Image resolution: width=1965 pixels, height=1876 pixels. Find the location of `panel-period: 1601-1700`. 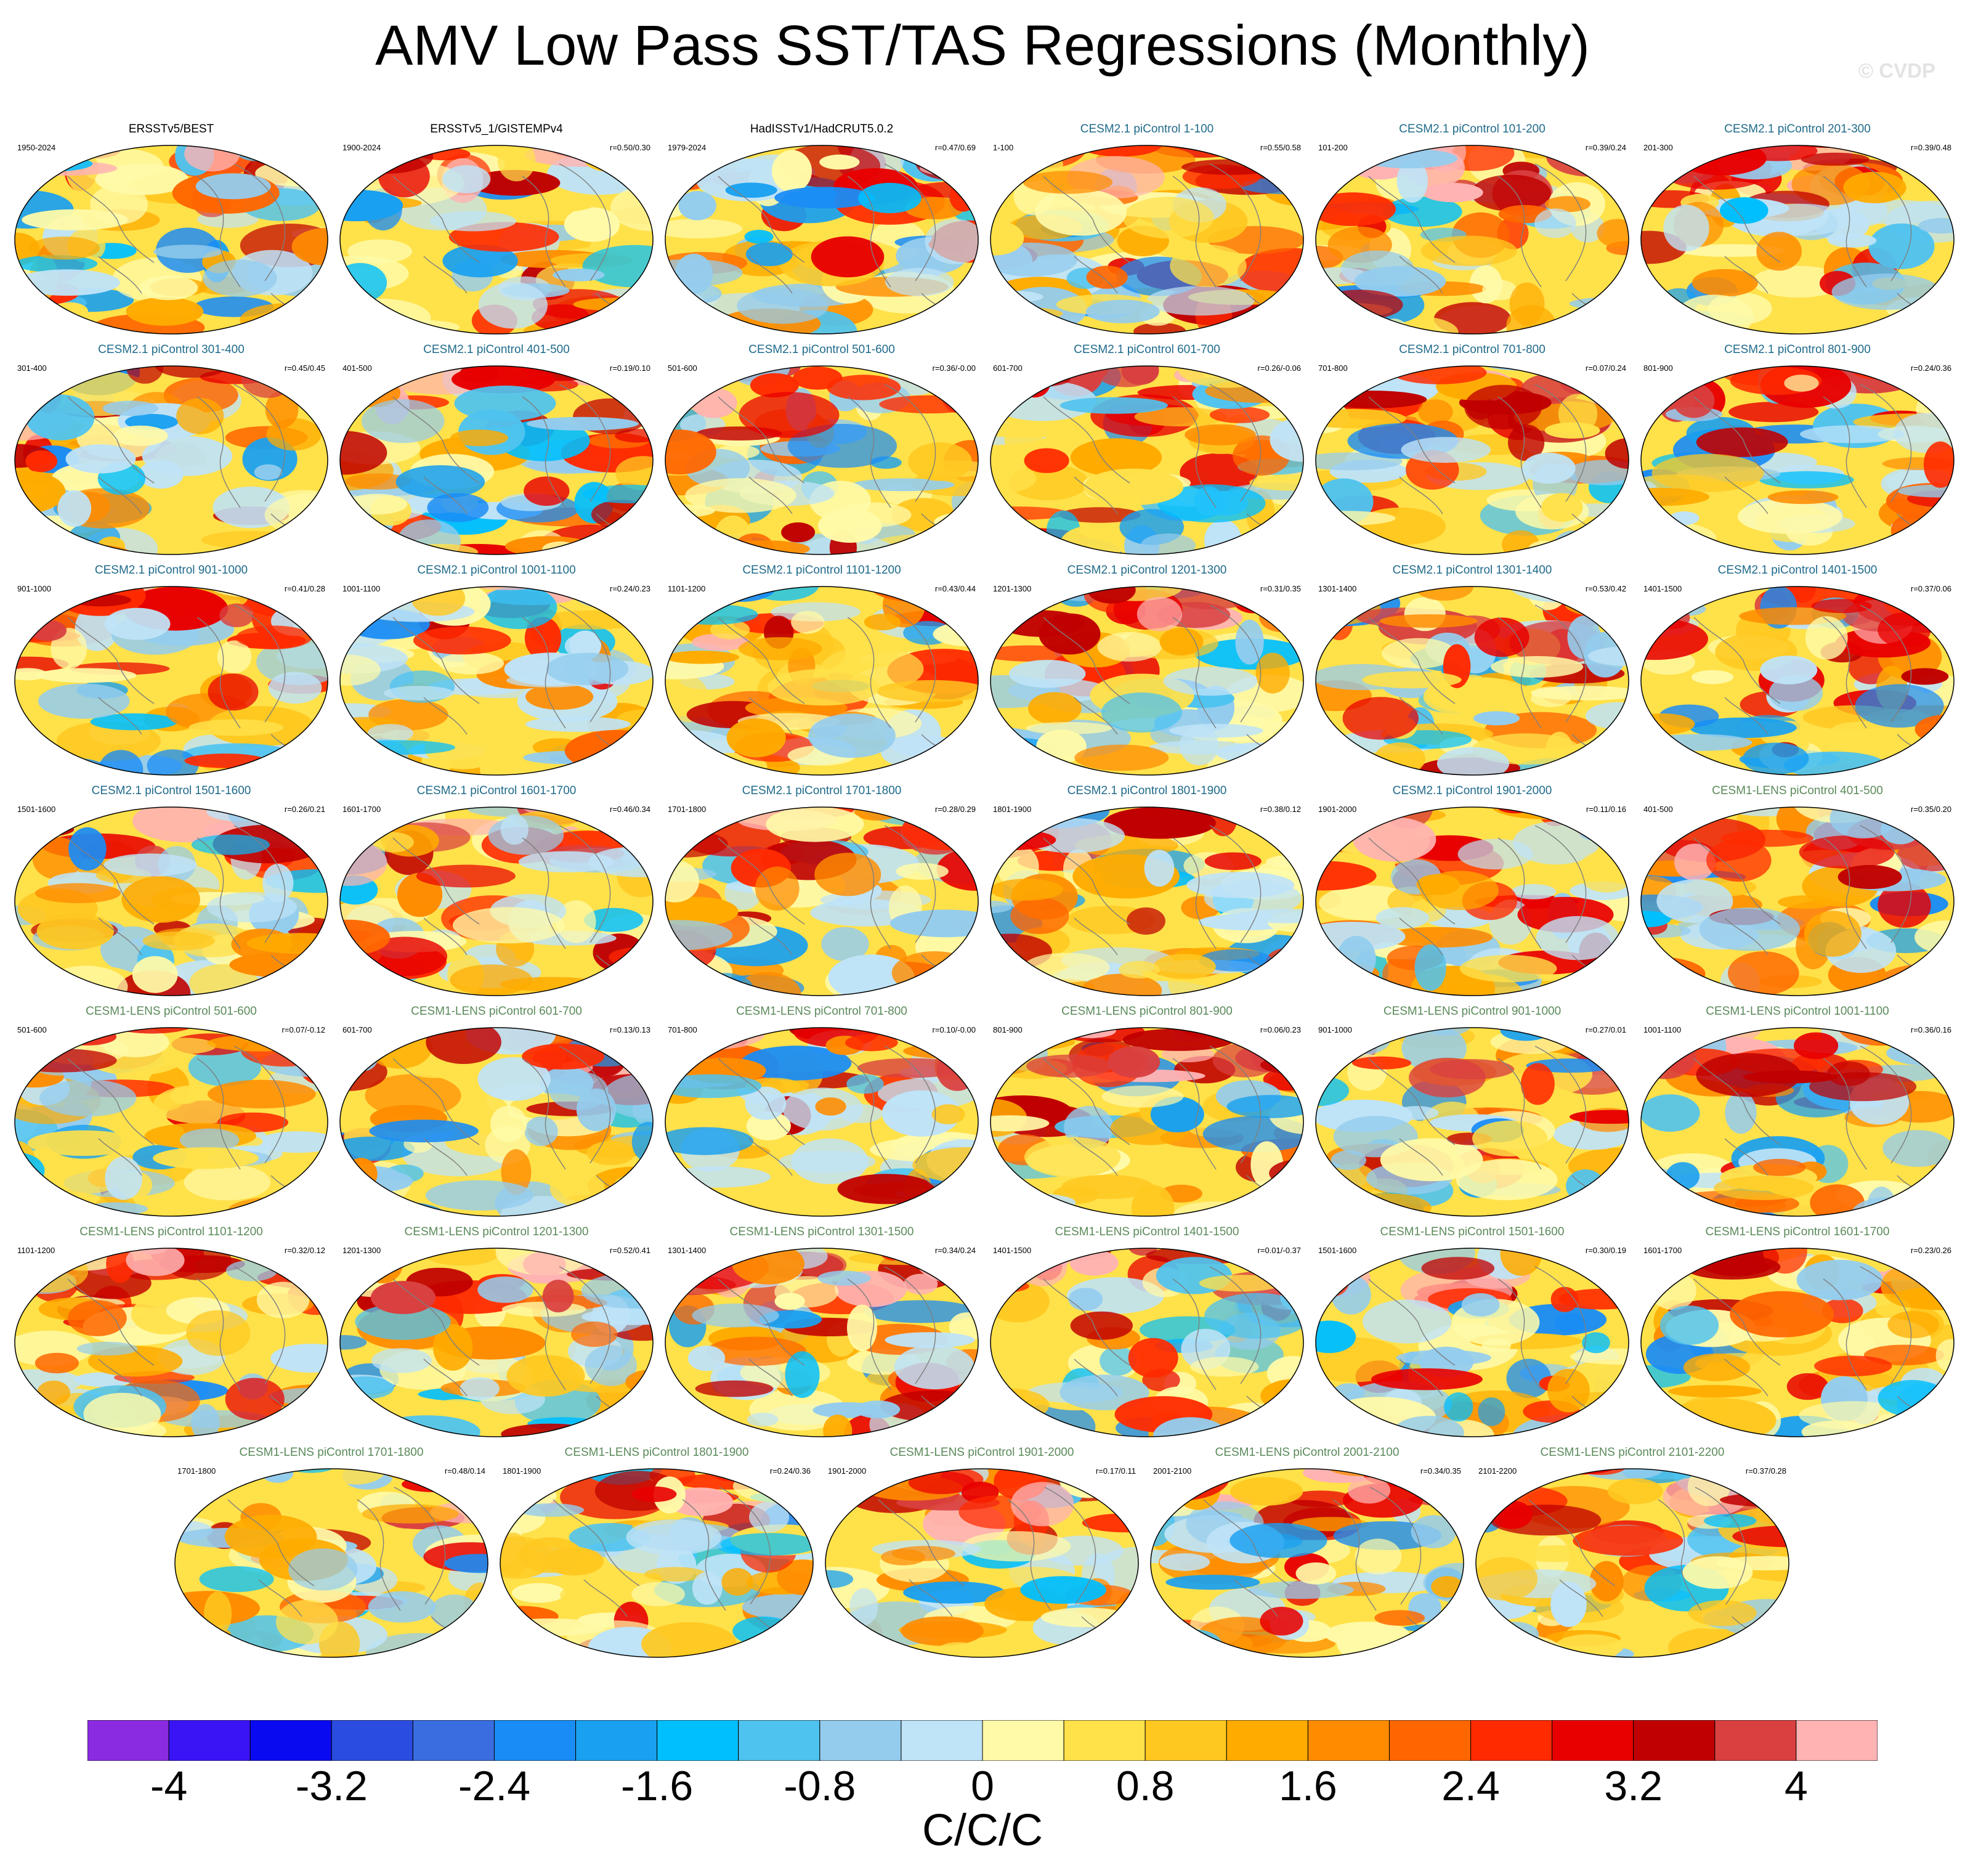

panel-period: 1601-1700 is located at coordinates (1663, 1250).